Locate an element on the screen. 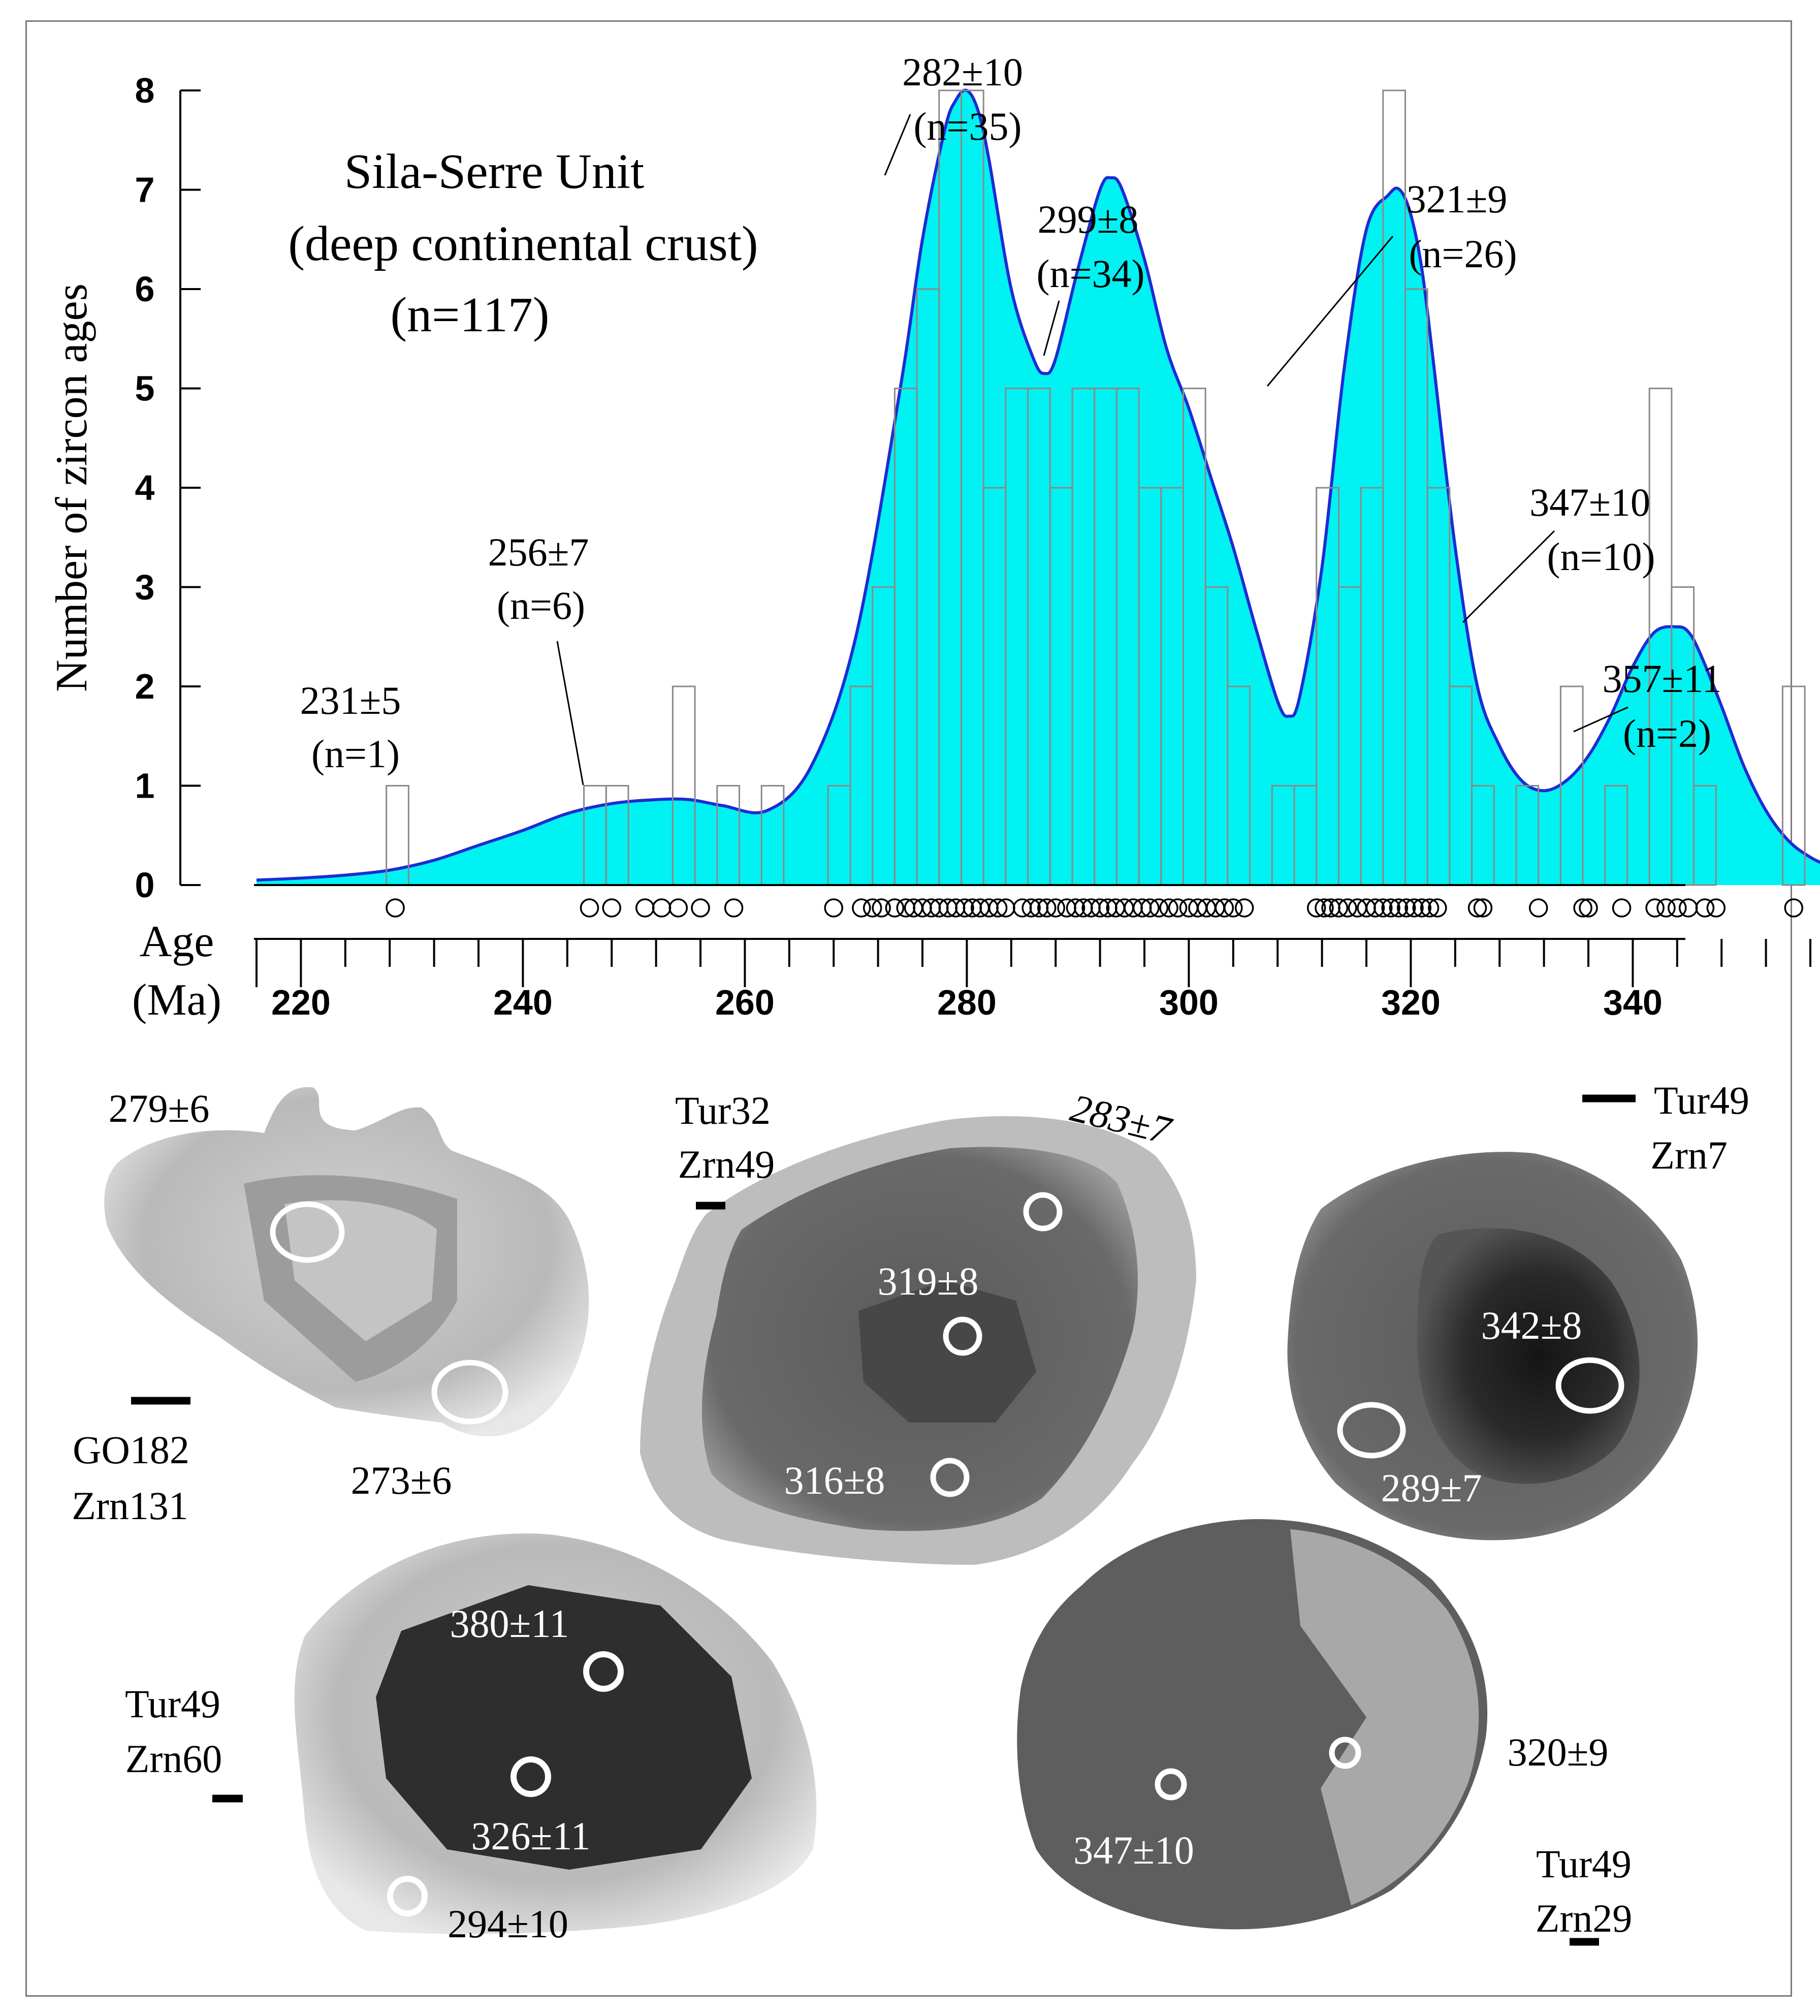 This screenshot has height=2016, width=1820. y-tick-label: 8 is located at coordinates (145, 90).